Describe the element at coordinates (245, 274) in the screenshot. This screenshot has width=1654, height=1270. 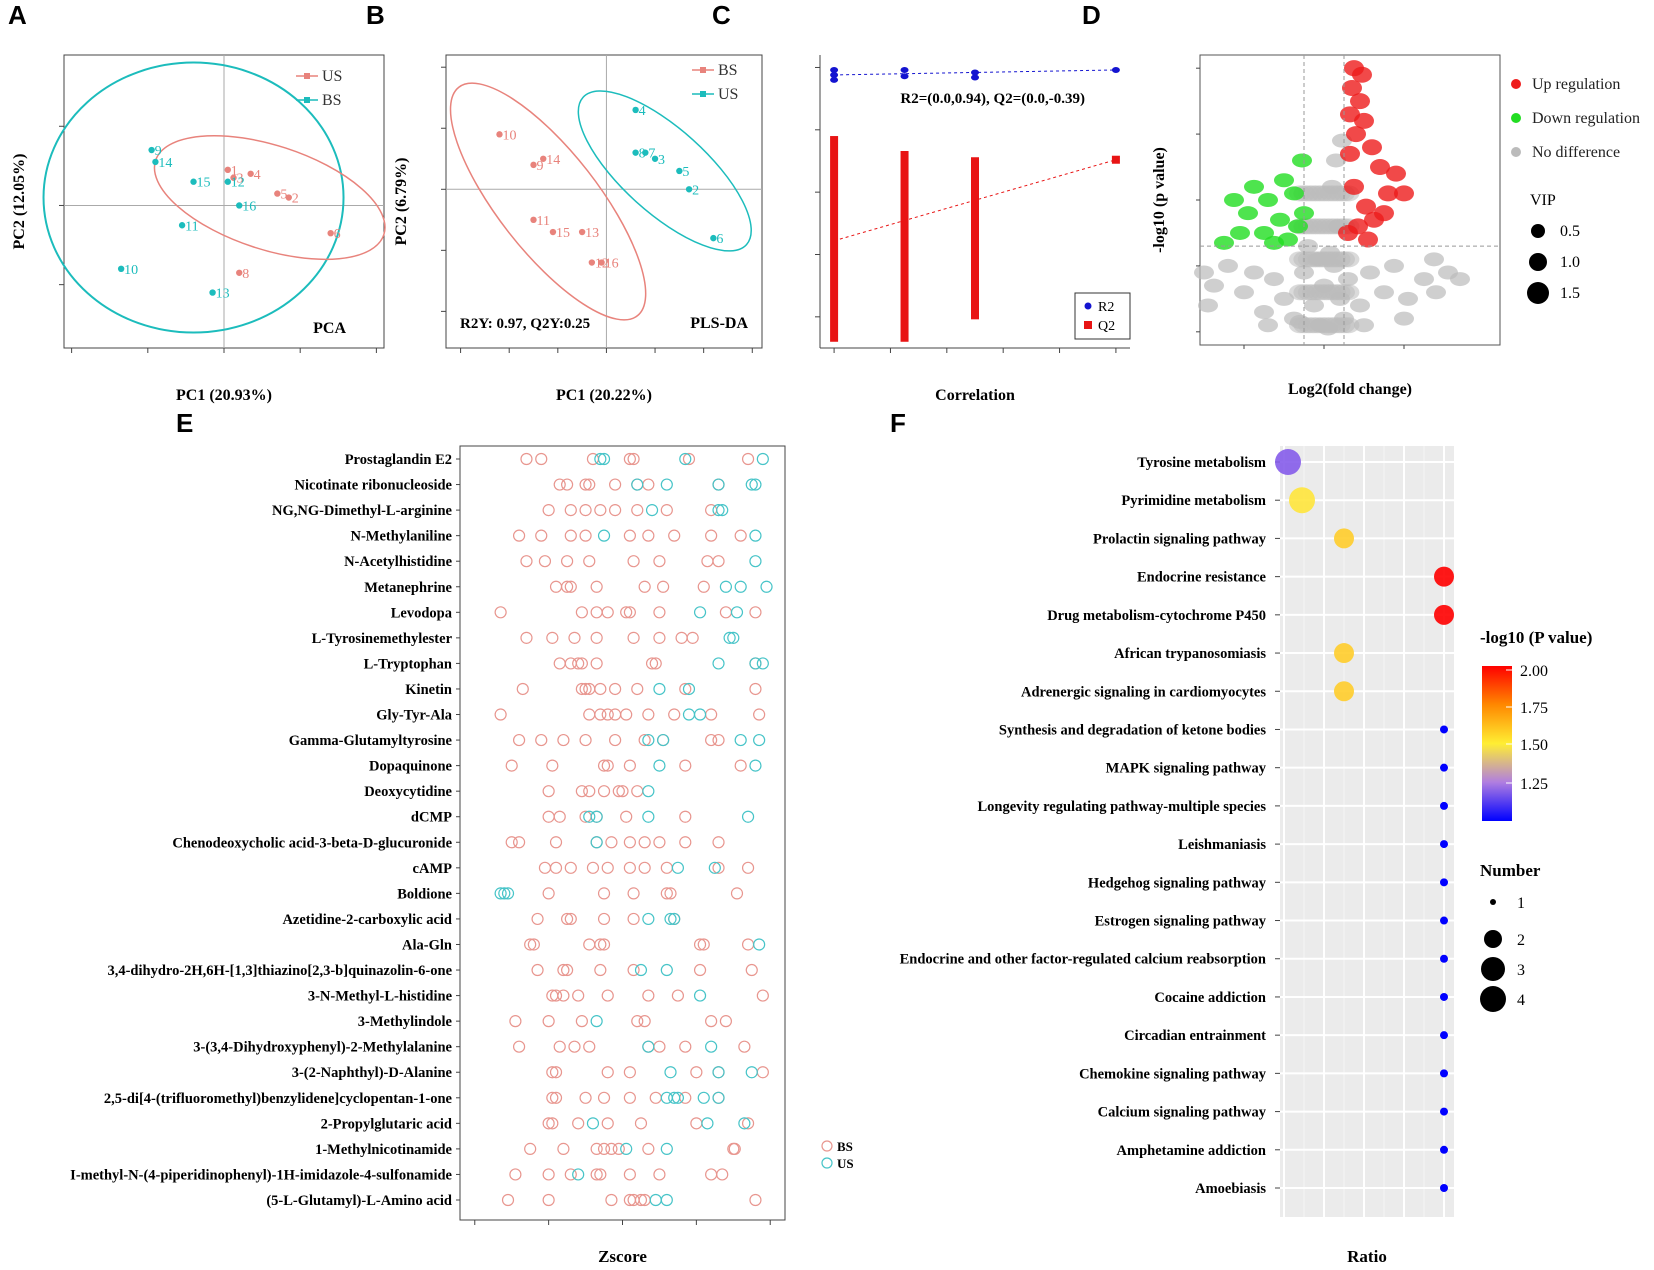
I see `point-label: 8` at that location.